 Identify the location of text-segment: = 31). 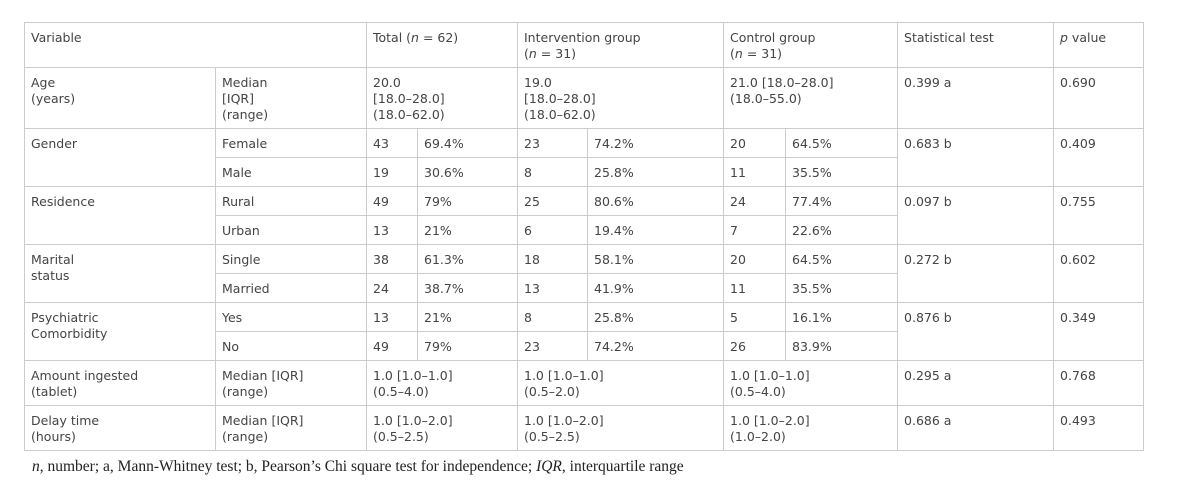
(762, 53).